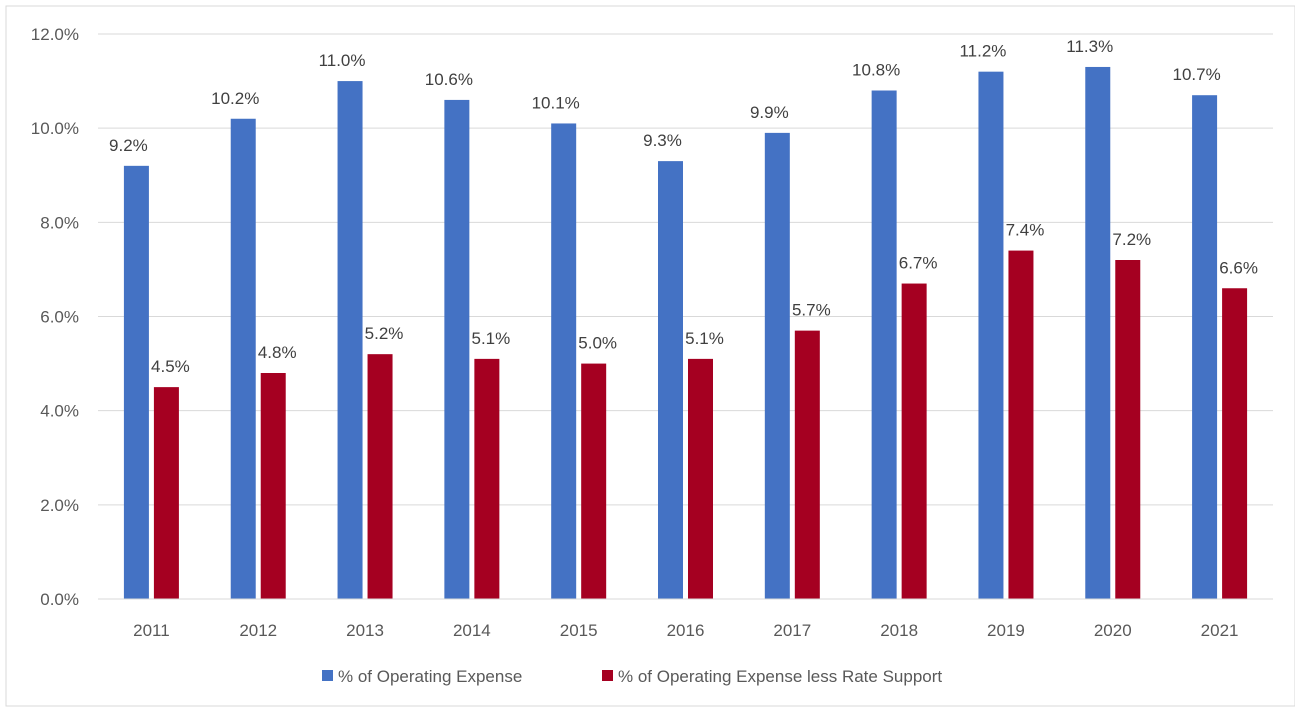 Image resolution: width=1295 pixels, height=707 pixels. What do you see at coordinates (128, 145) in the screenshot?
I see `data-label-series-1: 9.2%` at bounding box center [128, 145].